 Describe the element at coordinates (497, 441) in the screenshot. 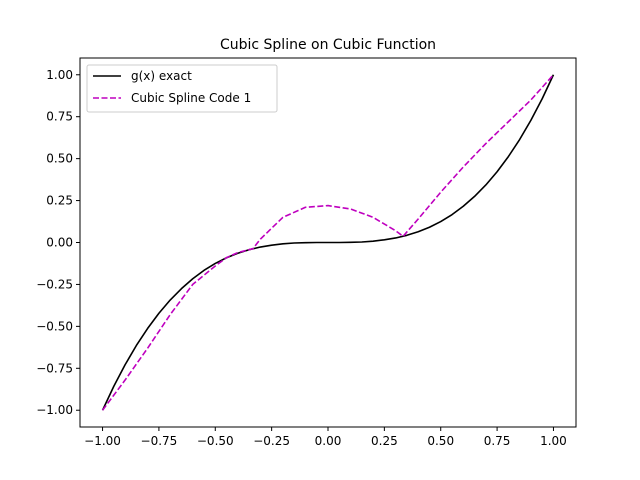

I see `x-tick-label: 0.75` at that location.